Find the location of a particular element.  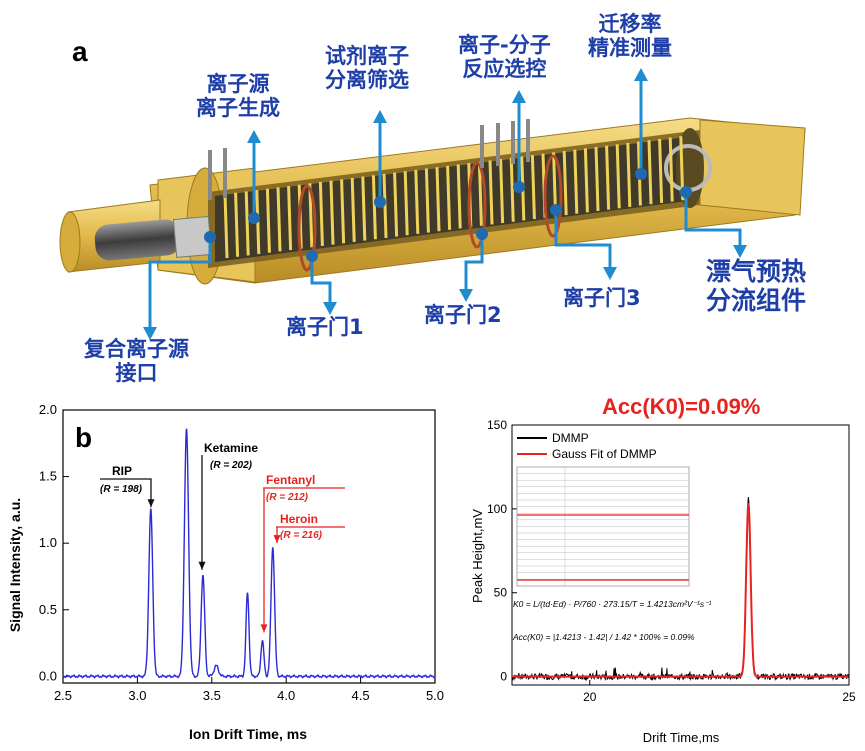

label-ion-source-line1: 离子源 is located at coordinates (238, 84).